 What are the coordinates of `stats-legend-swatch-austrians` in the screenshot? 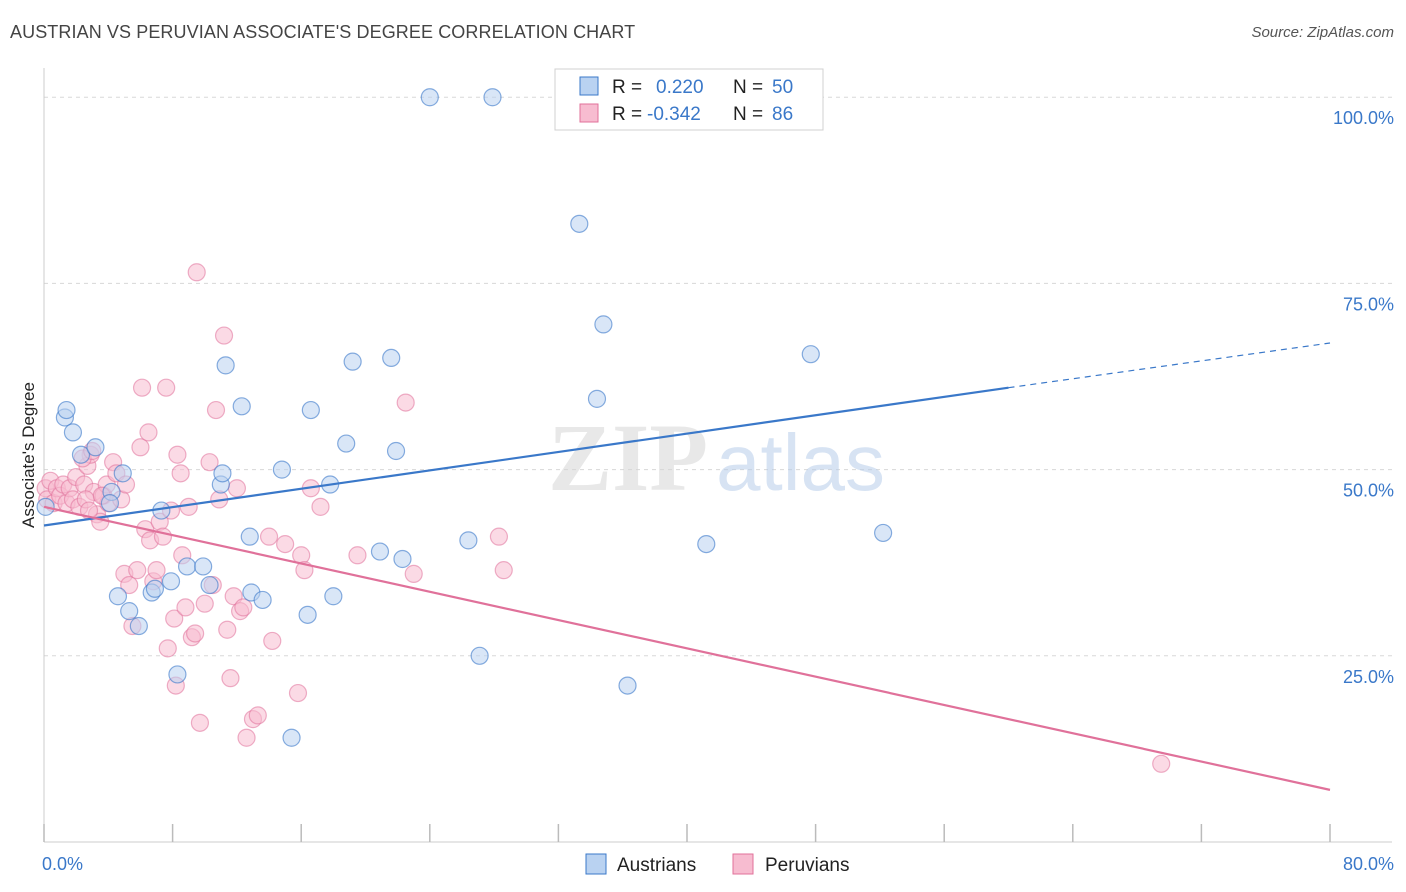 It's located at (589, 86).